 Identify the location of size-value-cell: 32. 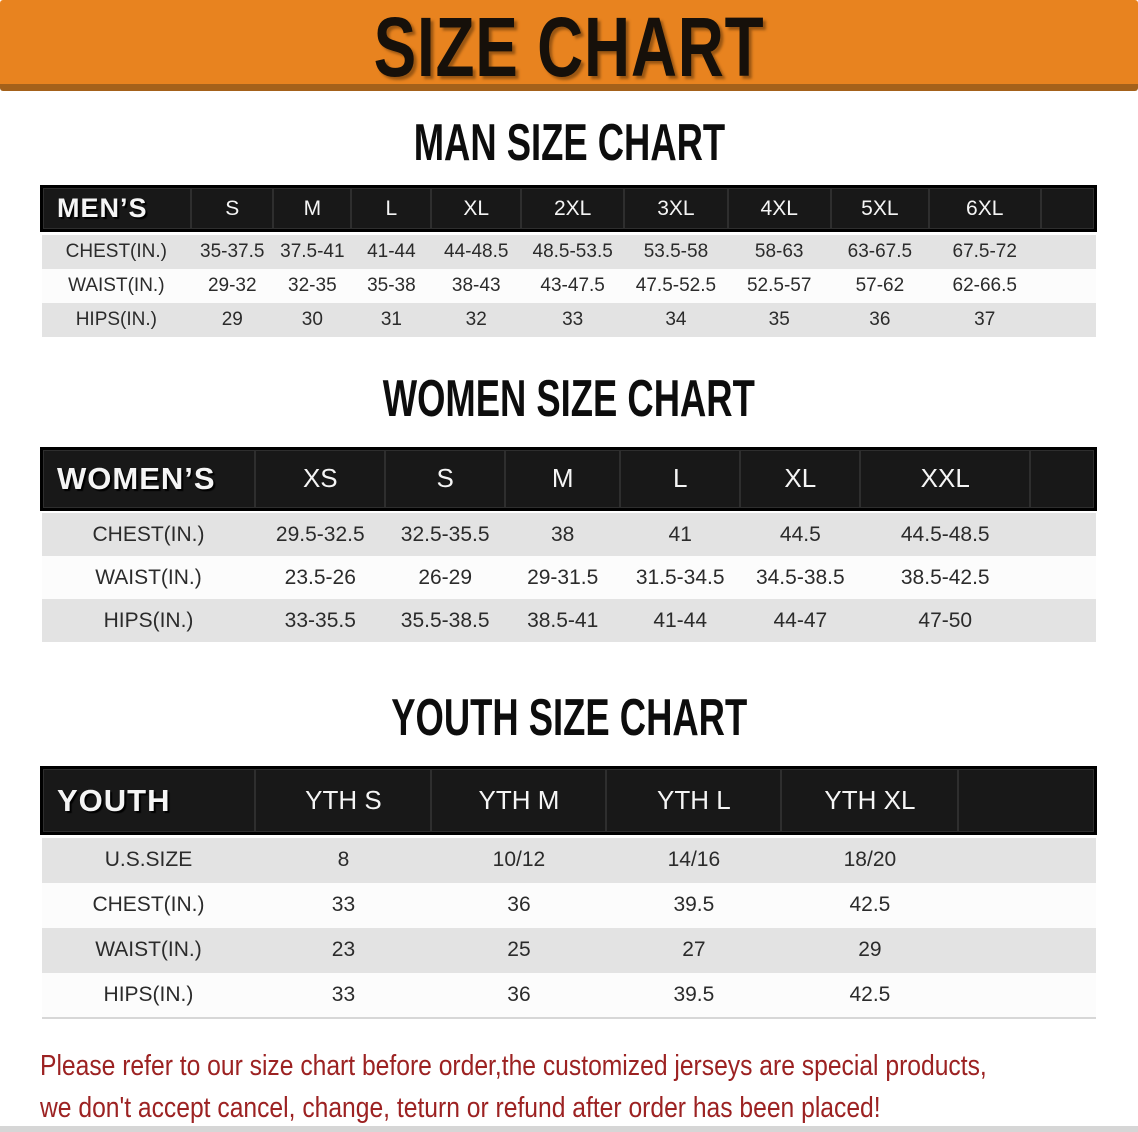
(476, 319).